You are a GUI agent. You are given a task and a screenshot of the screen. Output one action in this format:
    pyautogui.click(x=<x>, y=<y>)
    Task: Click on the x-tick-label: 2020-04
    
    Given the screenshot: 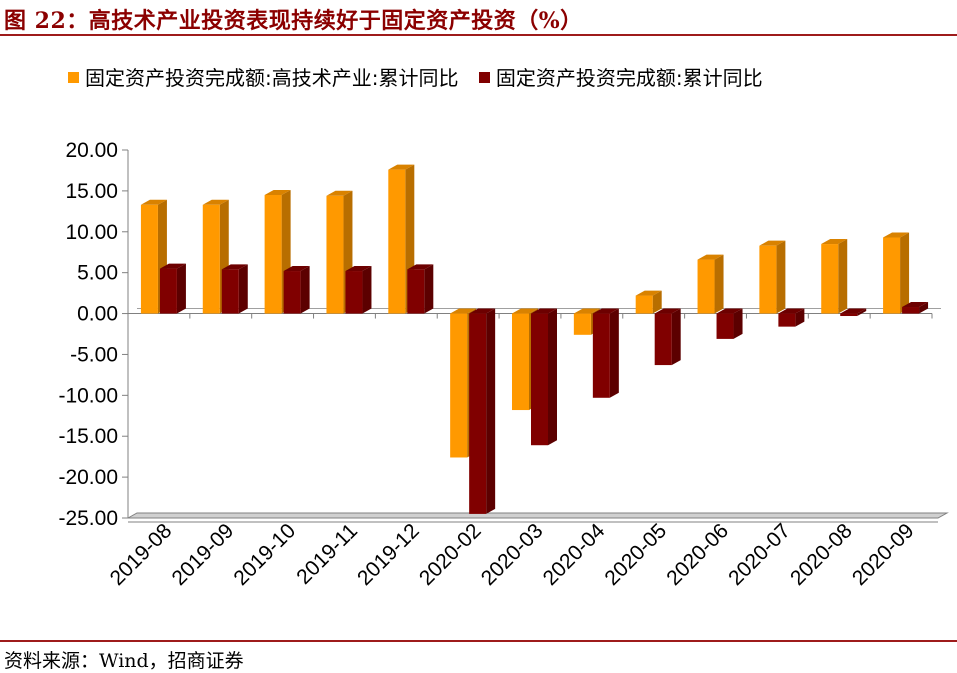 What is the action you would take?
    pyautogui.click(x=574, y=554)
    